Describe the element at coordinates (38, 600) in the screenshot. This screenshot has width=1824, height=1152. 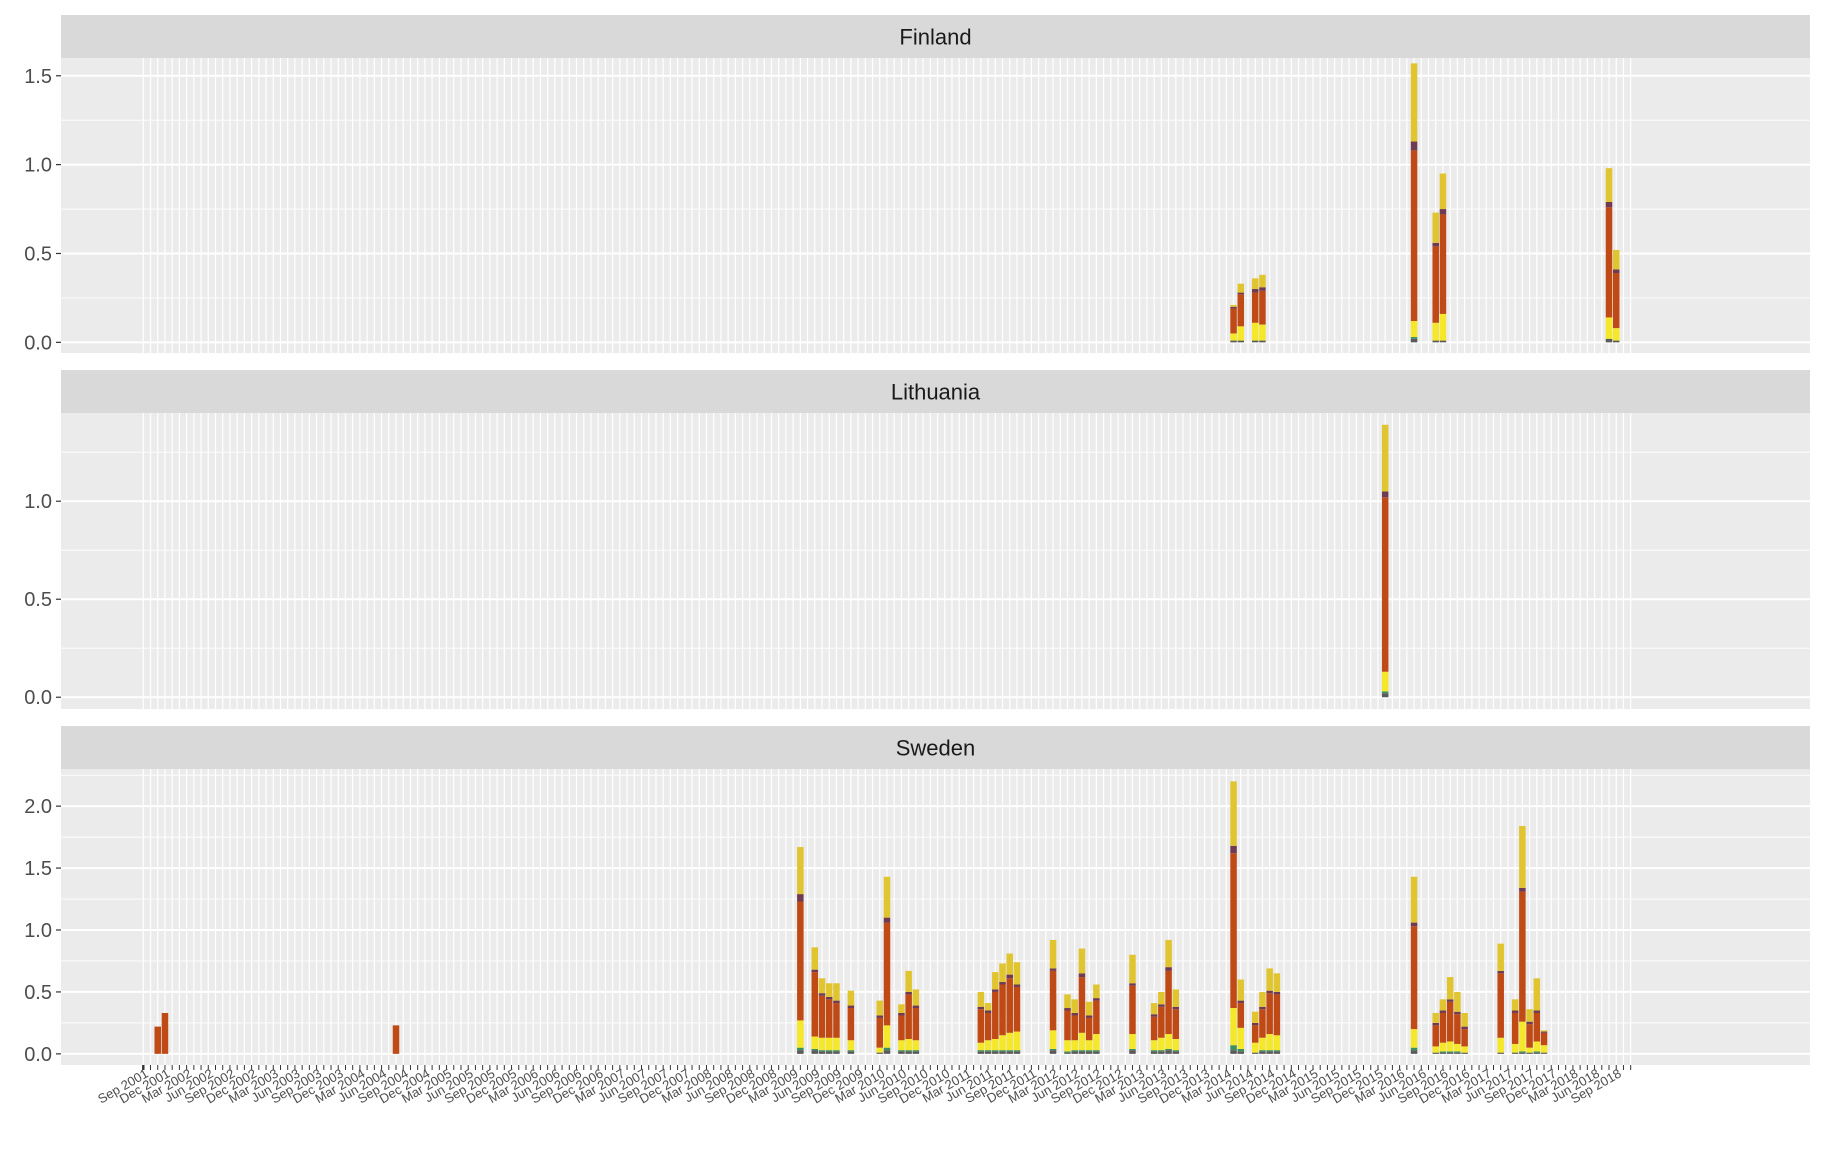
I see `y-tick-label: 0.5` at that location.